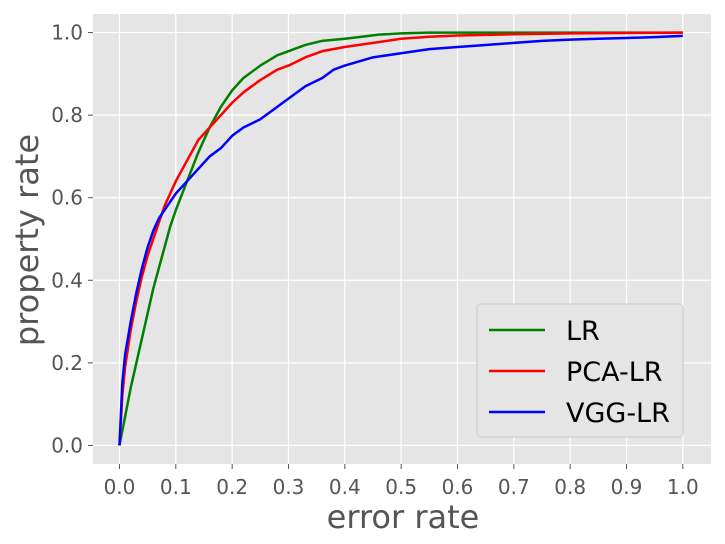  I want to click on x-tick-label: 1.0, so click(683, 487).